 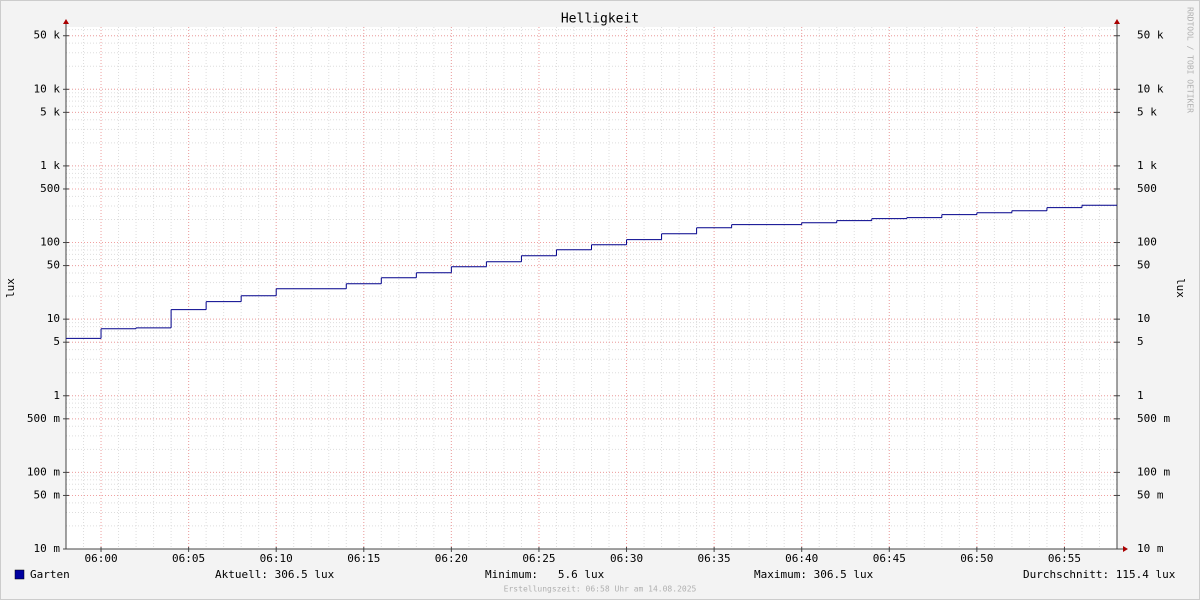 I want to click on y-tick-label: 5 k, so click(x=50, y=111).